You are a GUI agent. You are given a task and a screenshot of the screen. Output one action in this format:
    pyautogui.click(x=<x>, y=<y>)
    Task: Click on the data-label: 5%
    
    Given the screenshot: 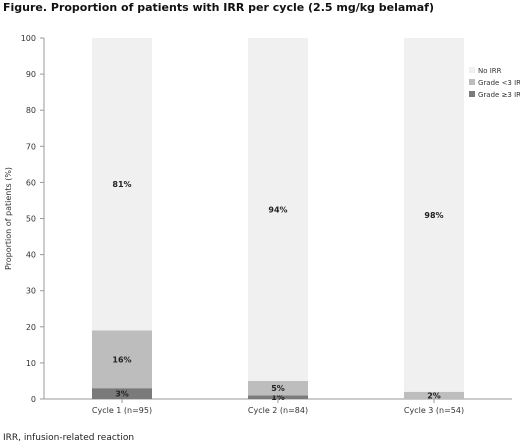 What is the action you would take?
    pyautogui.click(x=278, y=388)
    